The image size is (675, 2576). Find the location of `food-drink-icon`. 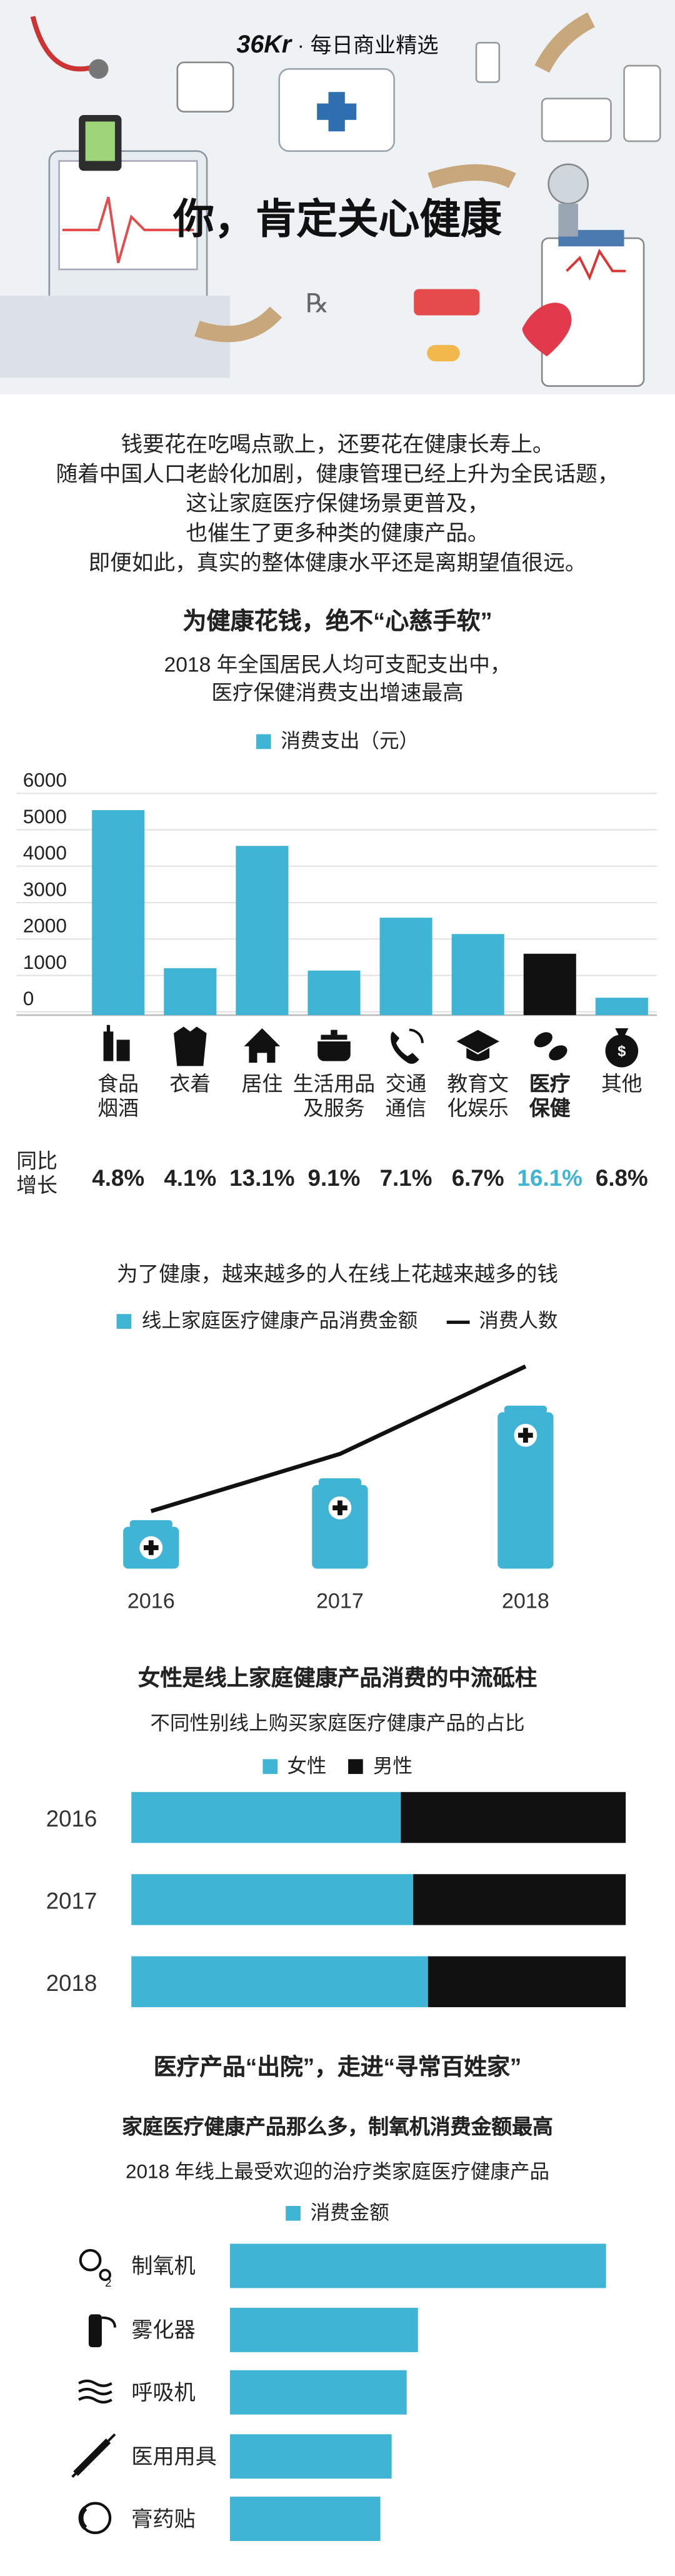

food-drink-icon is located at coordinates (116, 1043).